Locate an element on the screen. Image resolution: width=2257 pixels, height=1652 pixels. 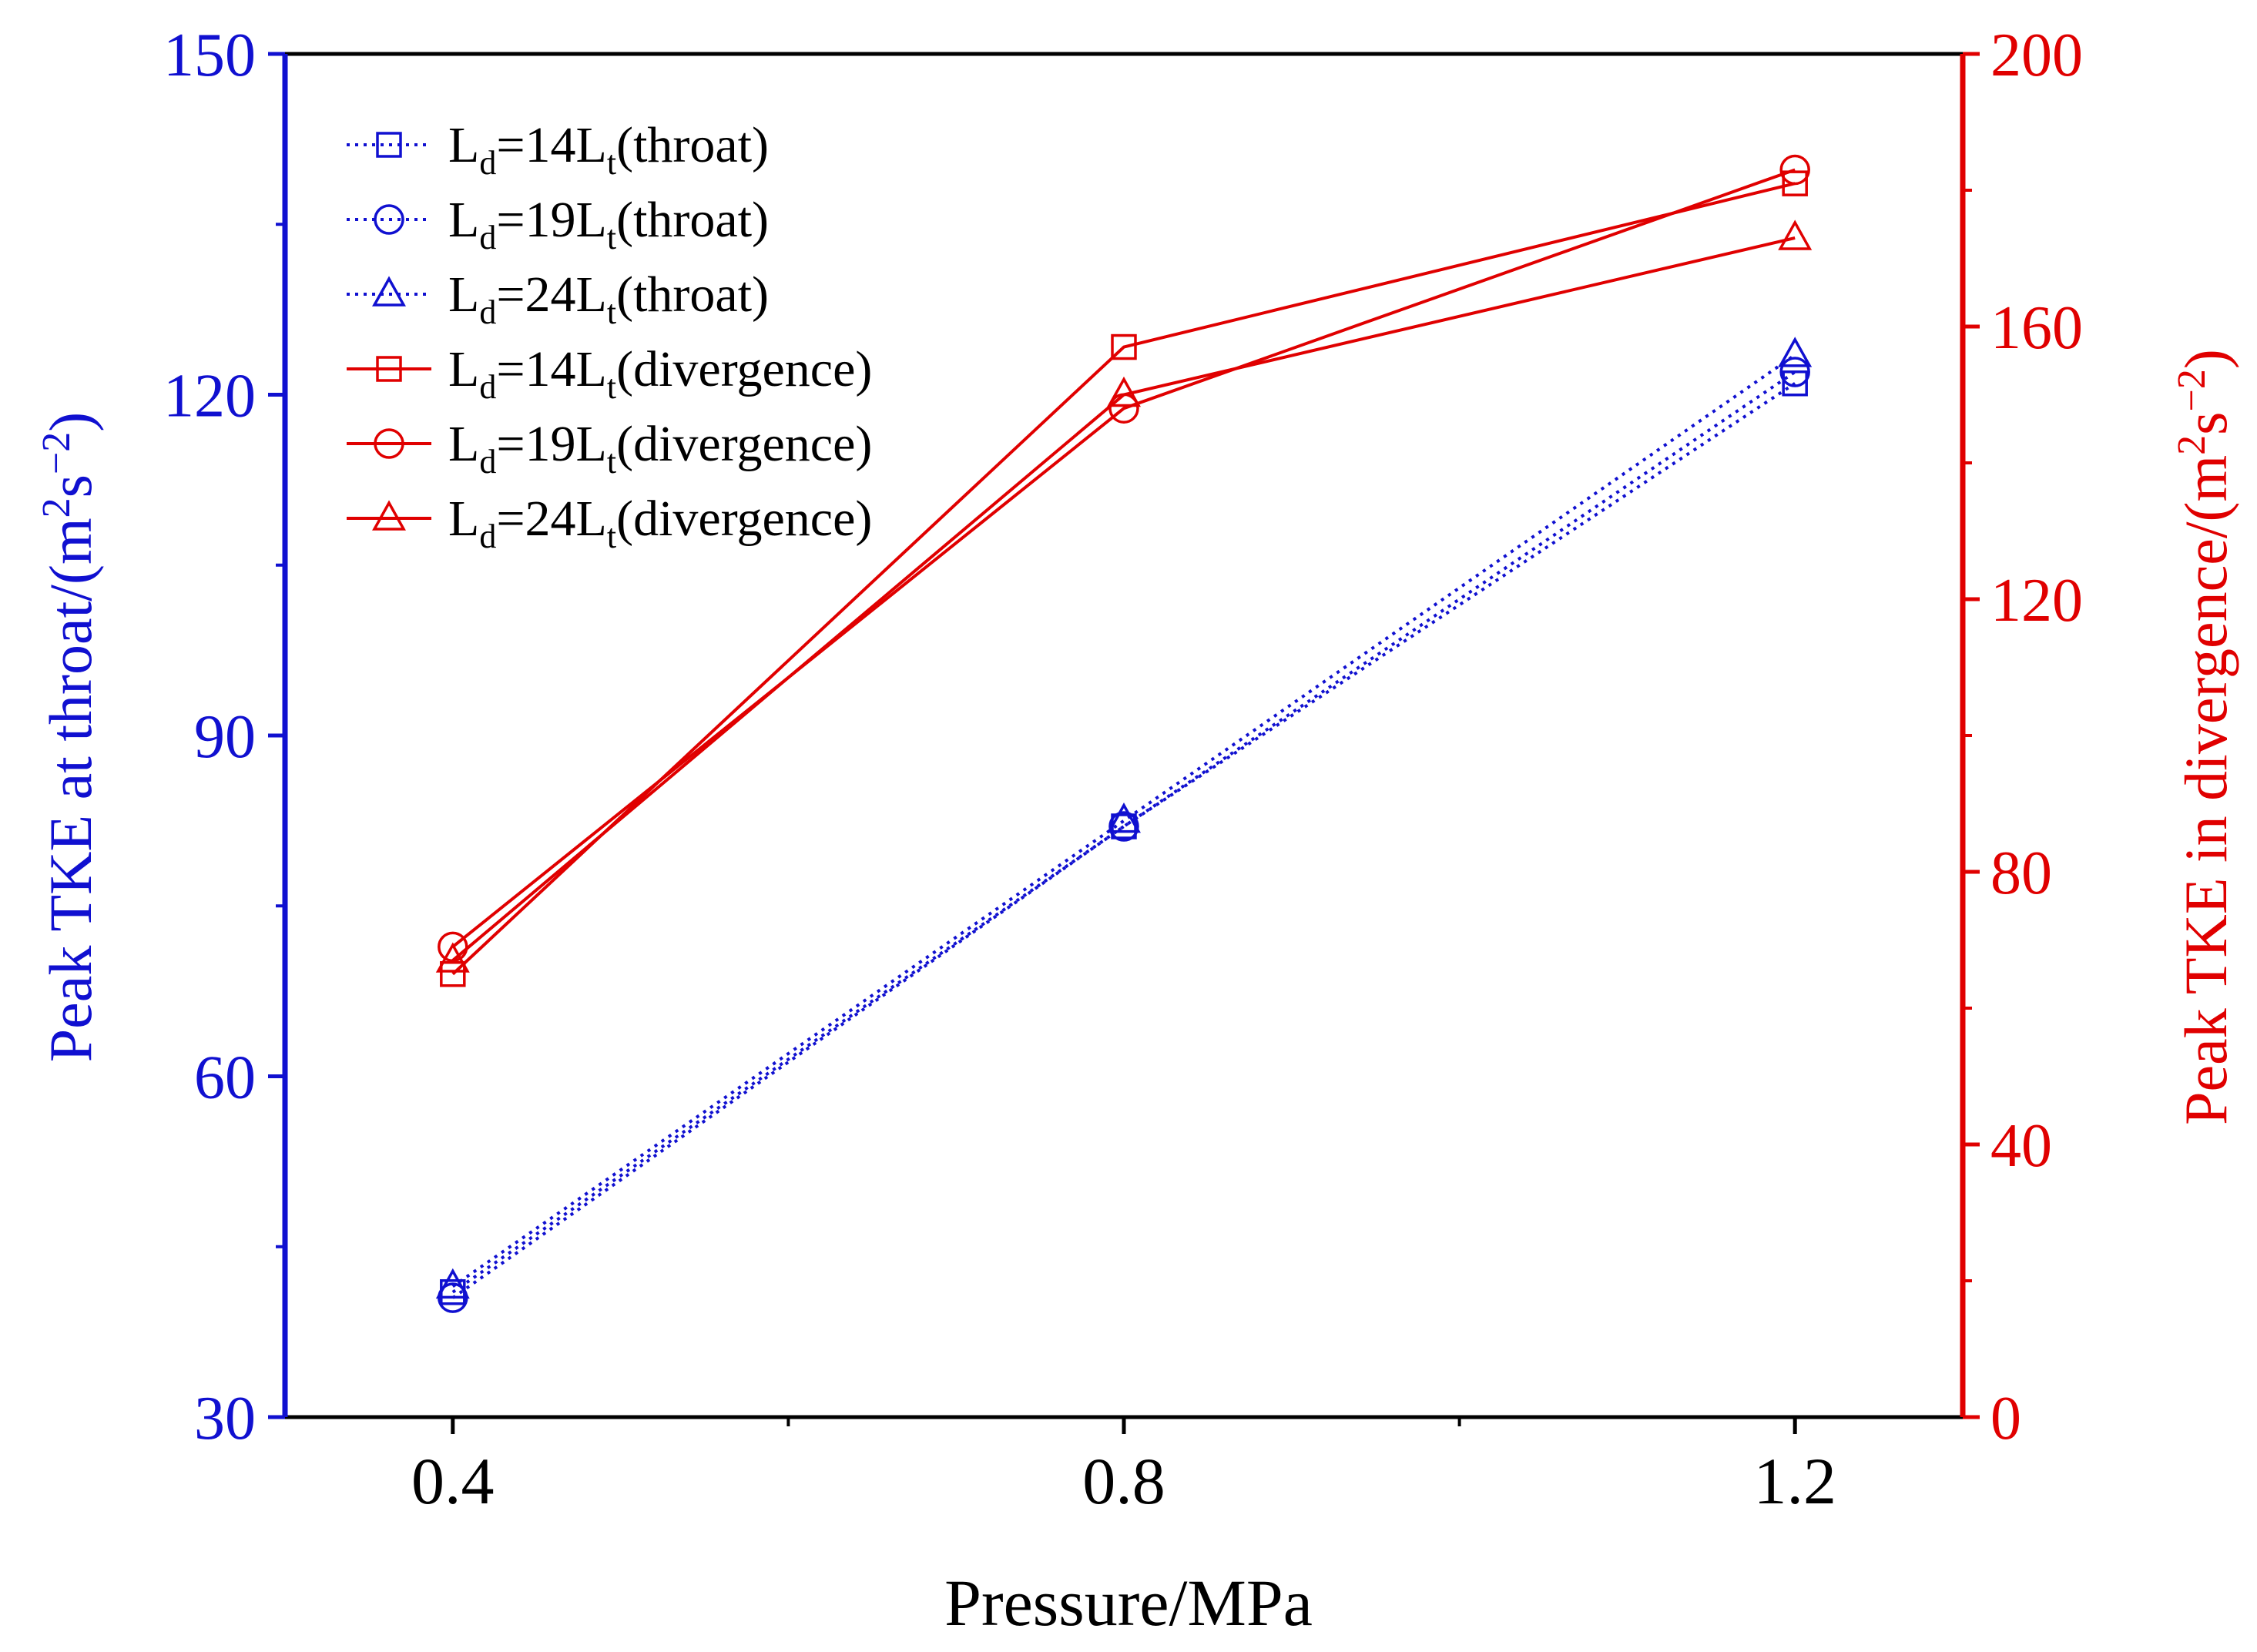
legend-label: Ld=14Lt(throat) is located at coordinates (608, 149).